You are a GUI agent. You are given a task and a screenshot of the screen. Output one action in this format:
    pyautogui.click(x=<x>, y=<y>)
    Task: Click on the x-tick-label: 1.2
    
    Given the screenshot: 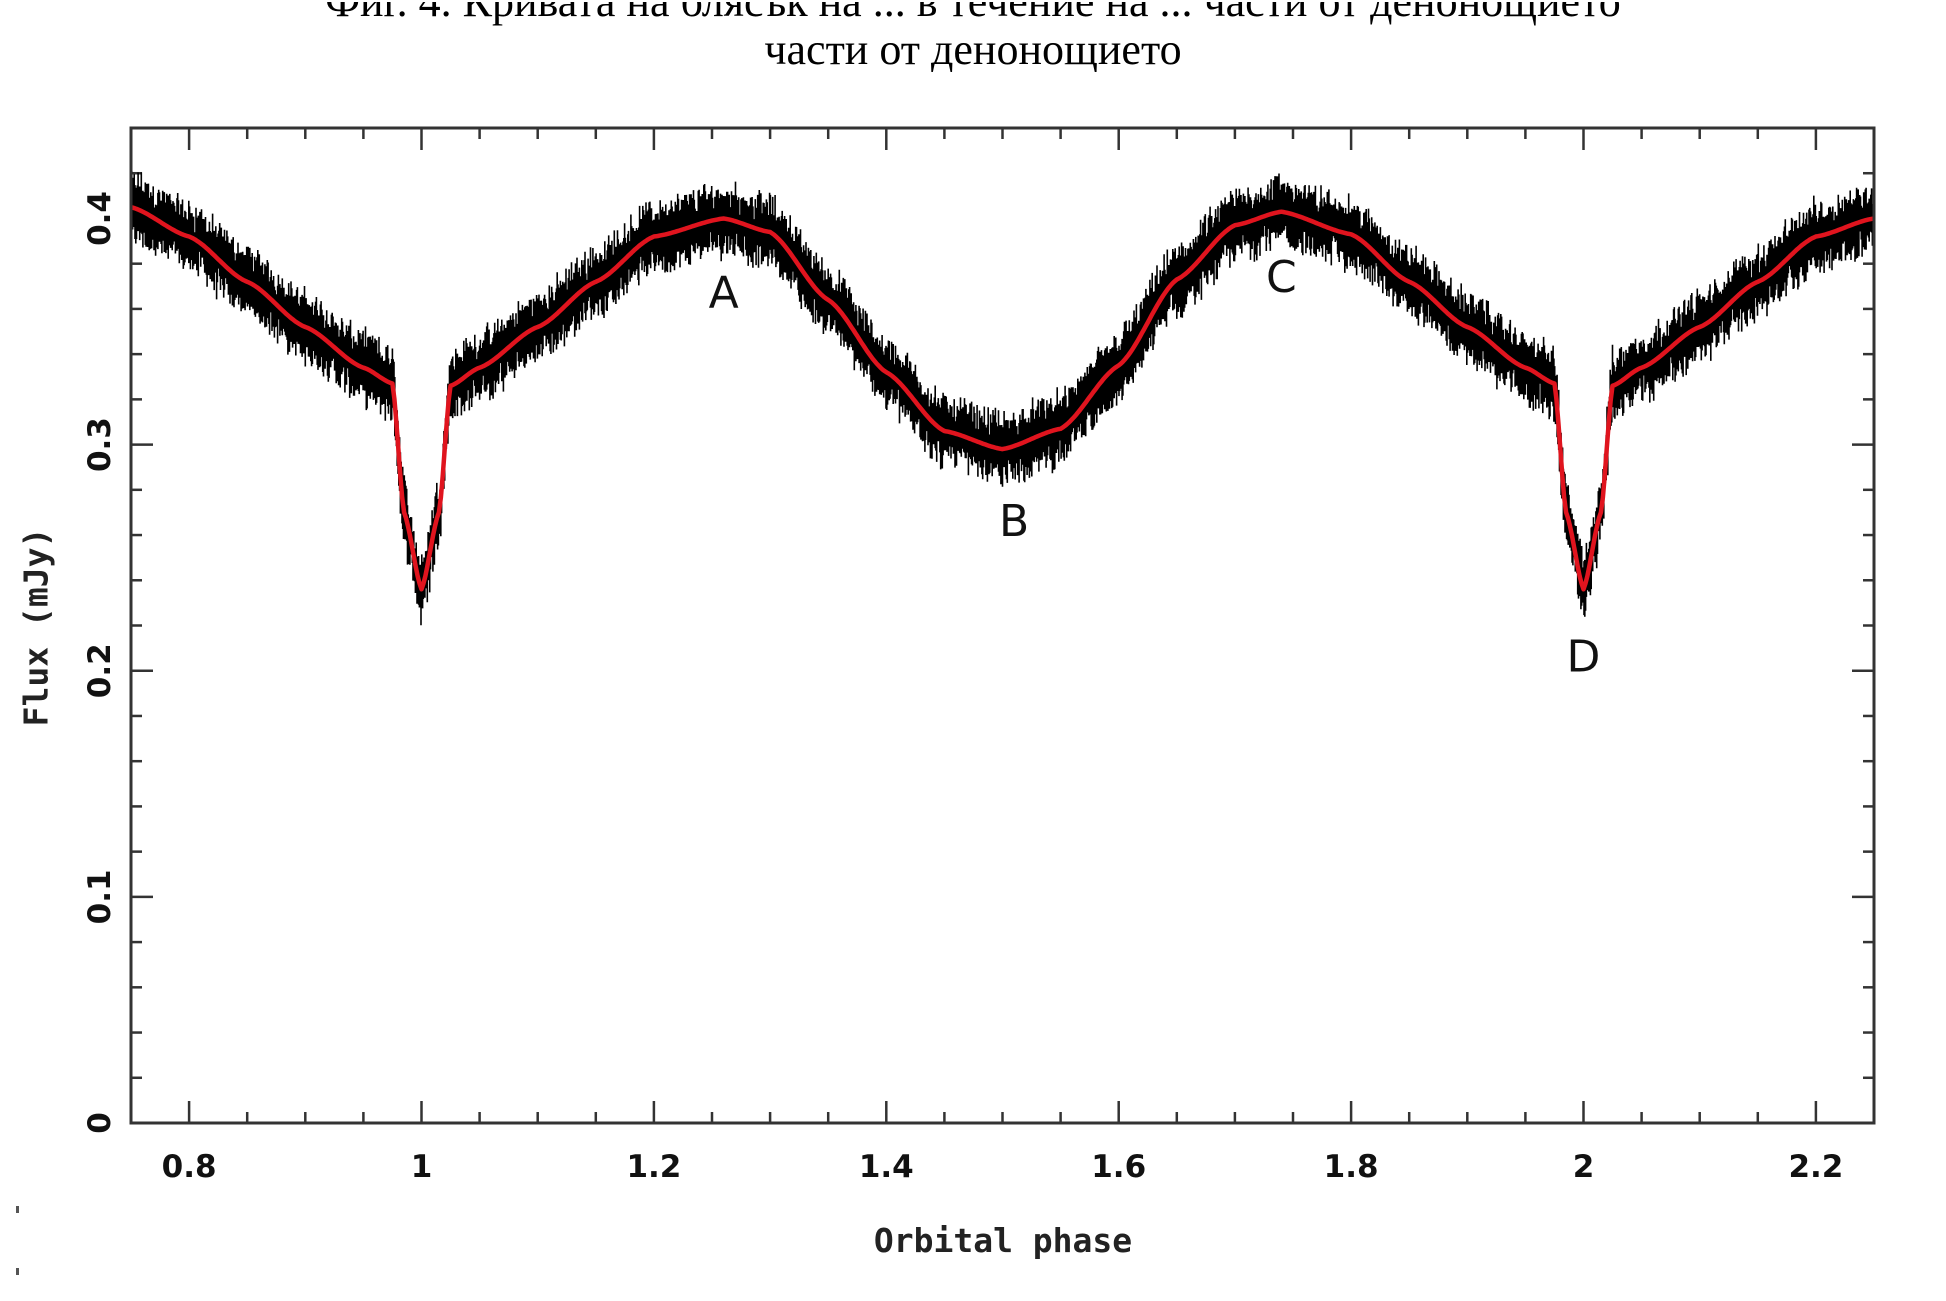 What is the action you would take?
    pyautogui.click(x=653, y=1167)
    